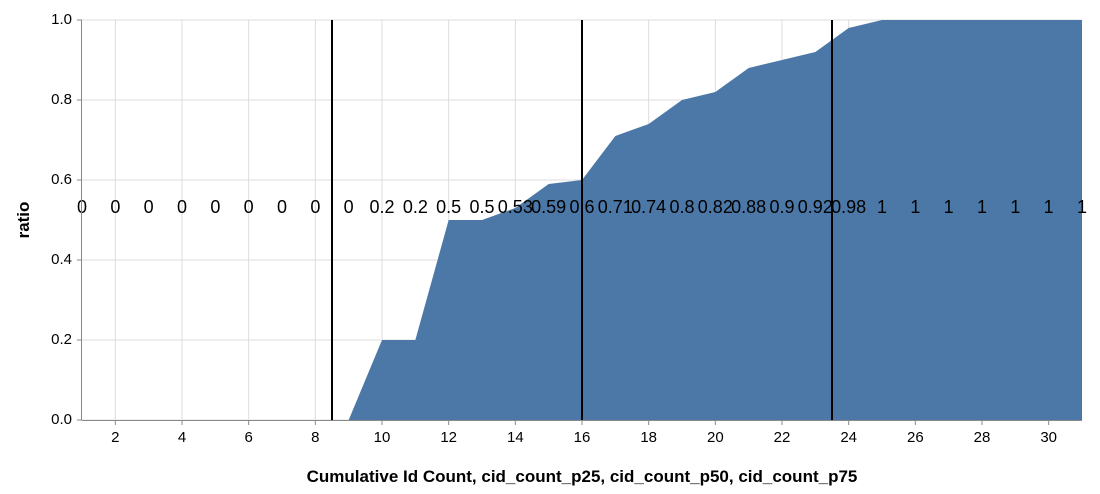  I want to click on x-tick-label: 26, so click(915, 437).